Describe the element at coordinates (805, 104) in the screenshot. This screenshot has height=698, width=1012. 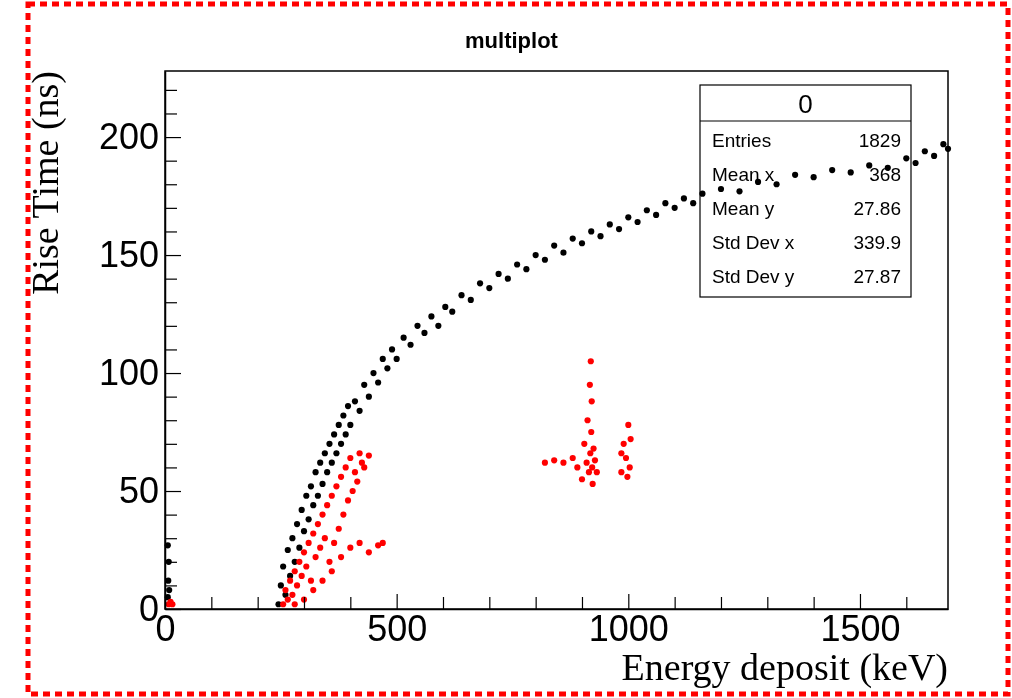
I see `annotation: 0` at that location.